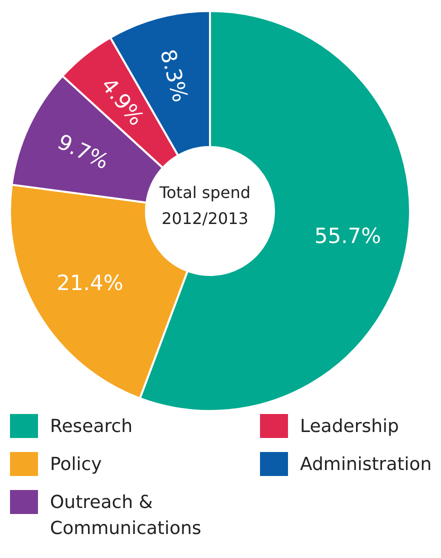 This screenshot has width=441, height=558. What do you see at coordinates (348, 236) in the screenshot?
I see `data-label: 55.7%` at bounding box center [348, 236].